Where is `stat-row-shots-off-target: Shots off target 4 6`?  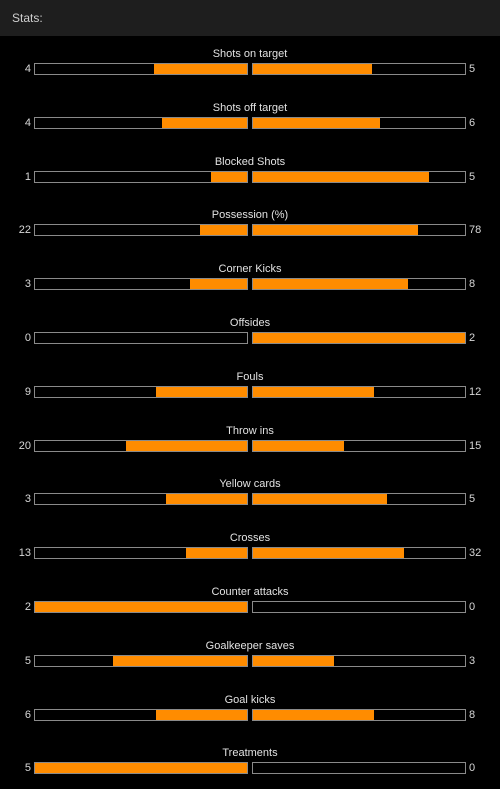
stat-row-shots-off-target: Shots off target 4 6 is located at coordinates (250, 119).